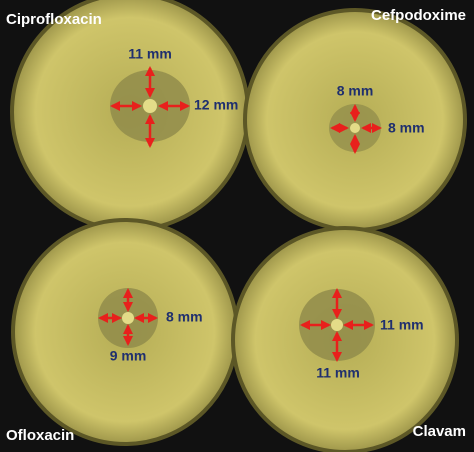  Describe the element at coordinates (418, 15) in the screenshot. I see `antibiotic-label: Cefpodoxime` at that location.